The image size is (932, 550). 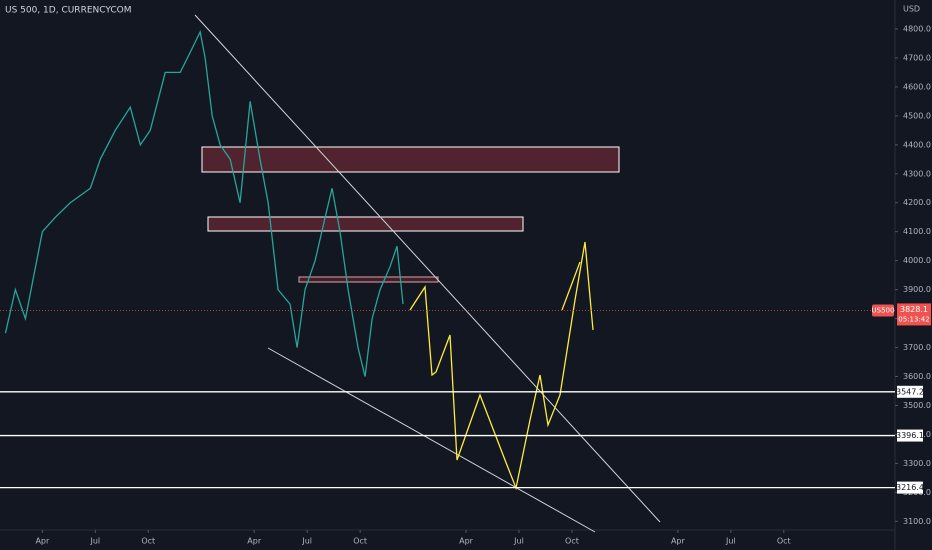 What do you see at coordinates (917, 57) in the screenshot?
I see `y-tick-label: 4700.0` at bounding box center [917, 57].